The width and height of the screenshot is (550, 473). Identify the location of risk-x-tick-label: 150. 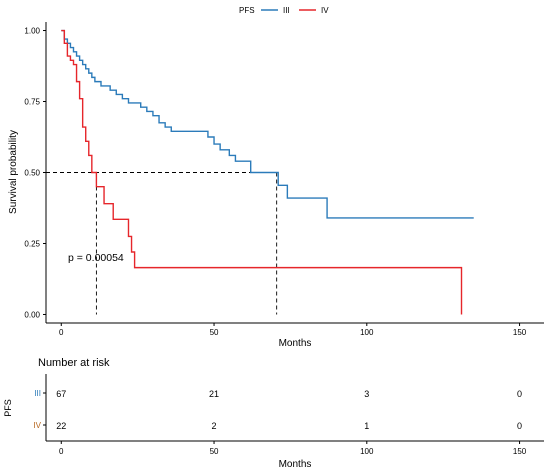
(520, 451).